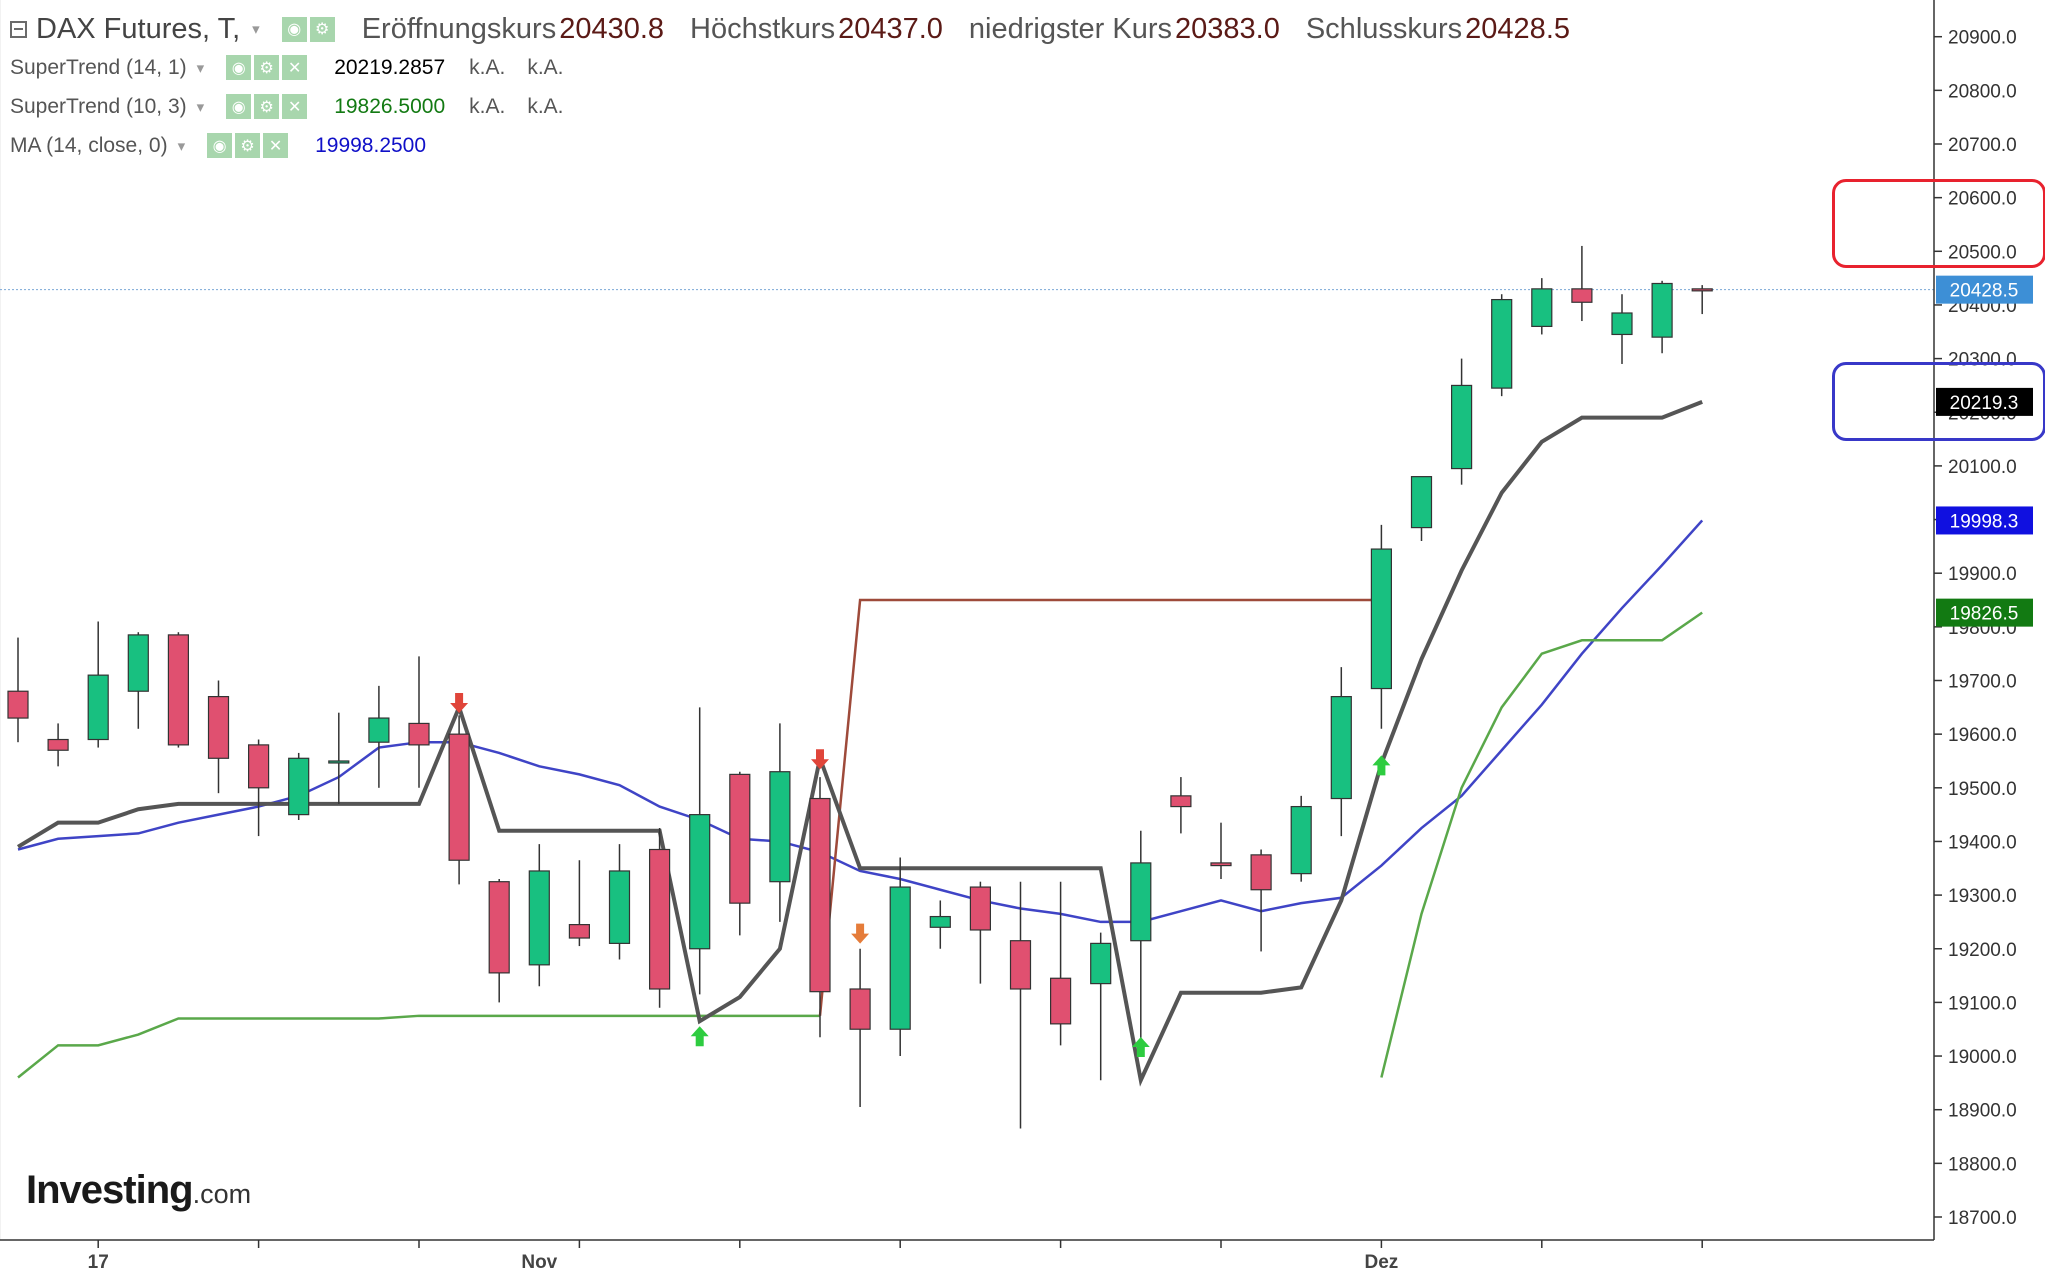 This screenshot has height=1277, width=2045. I want to click on x-tick-label: Nov, so click(539, 1262).